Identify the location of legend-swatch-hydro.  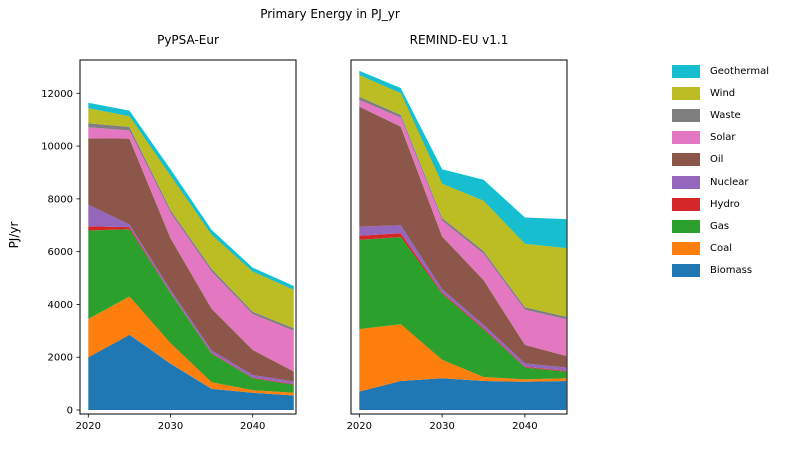
(686, 204).